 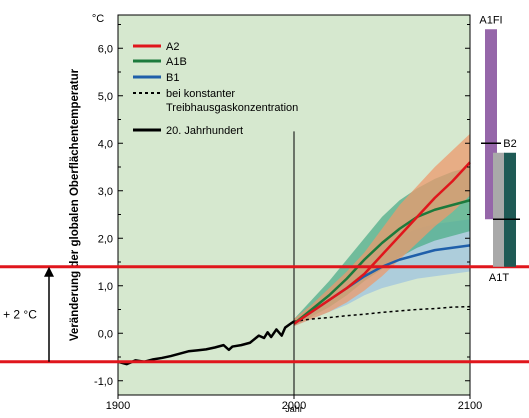 I want to click on scenario-label-b2: B2, so click(x=509, y=144).